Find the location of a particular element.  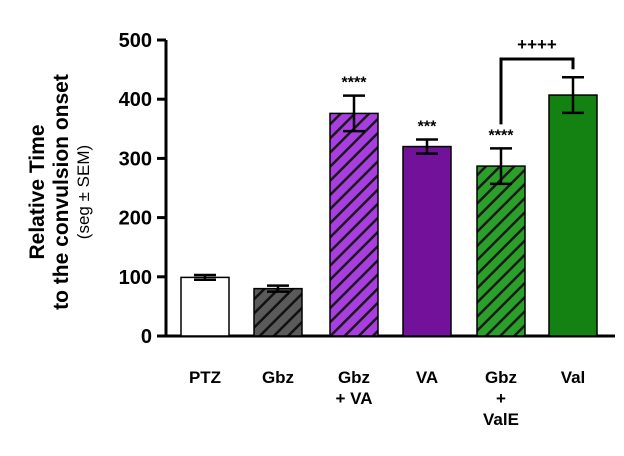

error-bar-gbz-vale is located at coordinates (501, 166).